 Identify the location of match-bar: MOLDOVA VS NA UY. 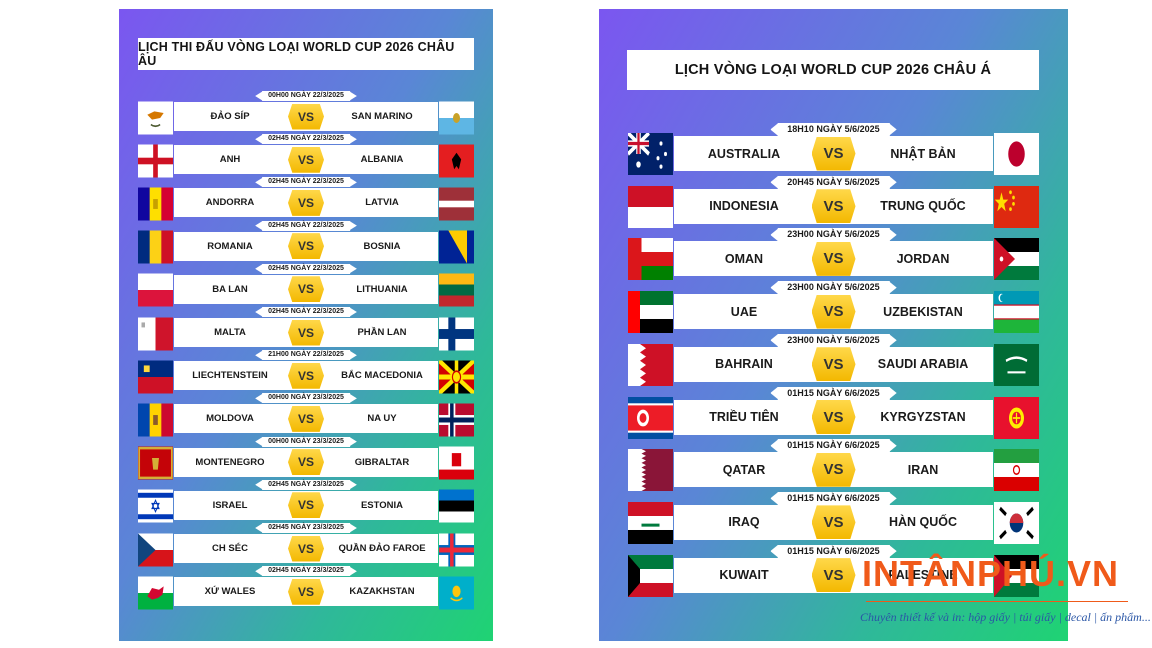
(306, 419).